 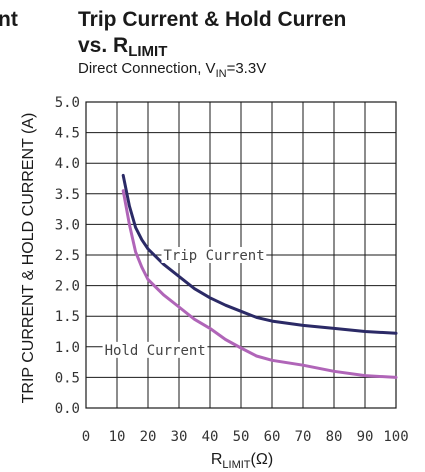 I want to click on y-tick-label: 3.5, so click(x=67, y=195).